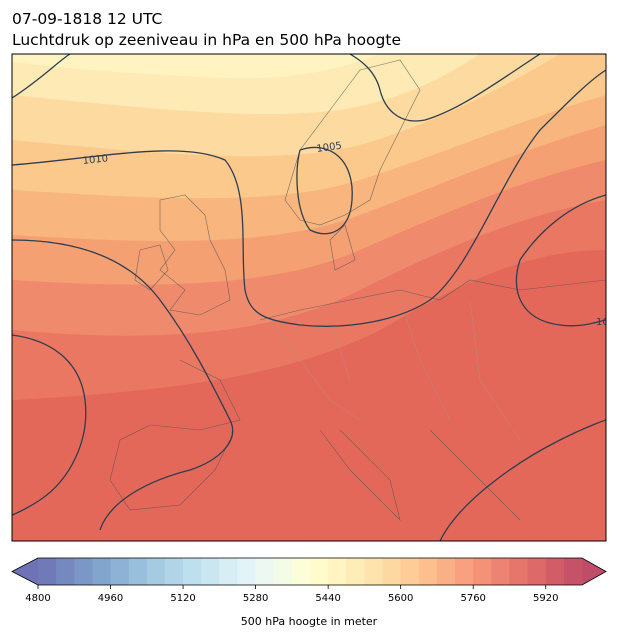 Image resolution: width=618 pixels, height=639 pixels. I want to click on colorbar: 4800 4960 5120 5280 5440 5600 5760 5920, so click(309, 580).